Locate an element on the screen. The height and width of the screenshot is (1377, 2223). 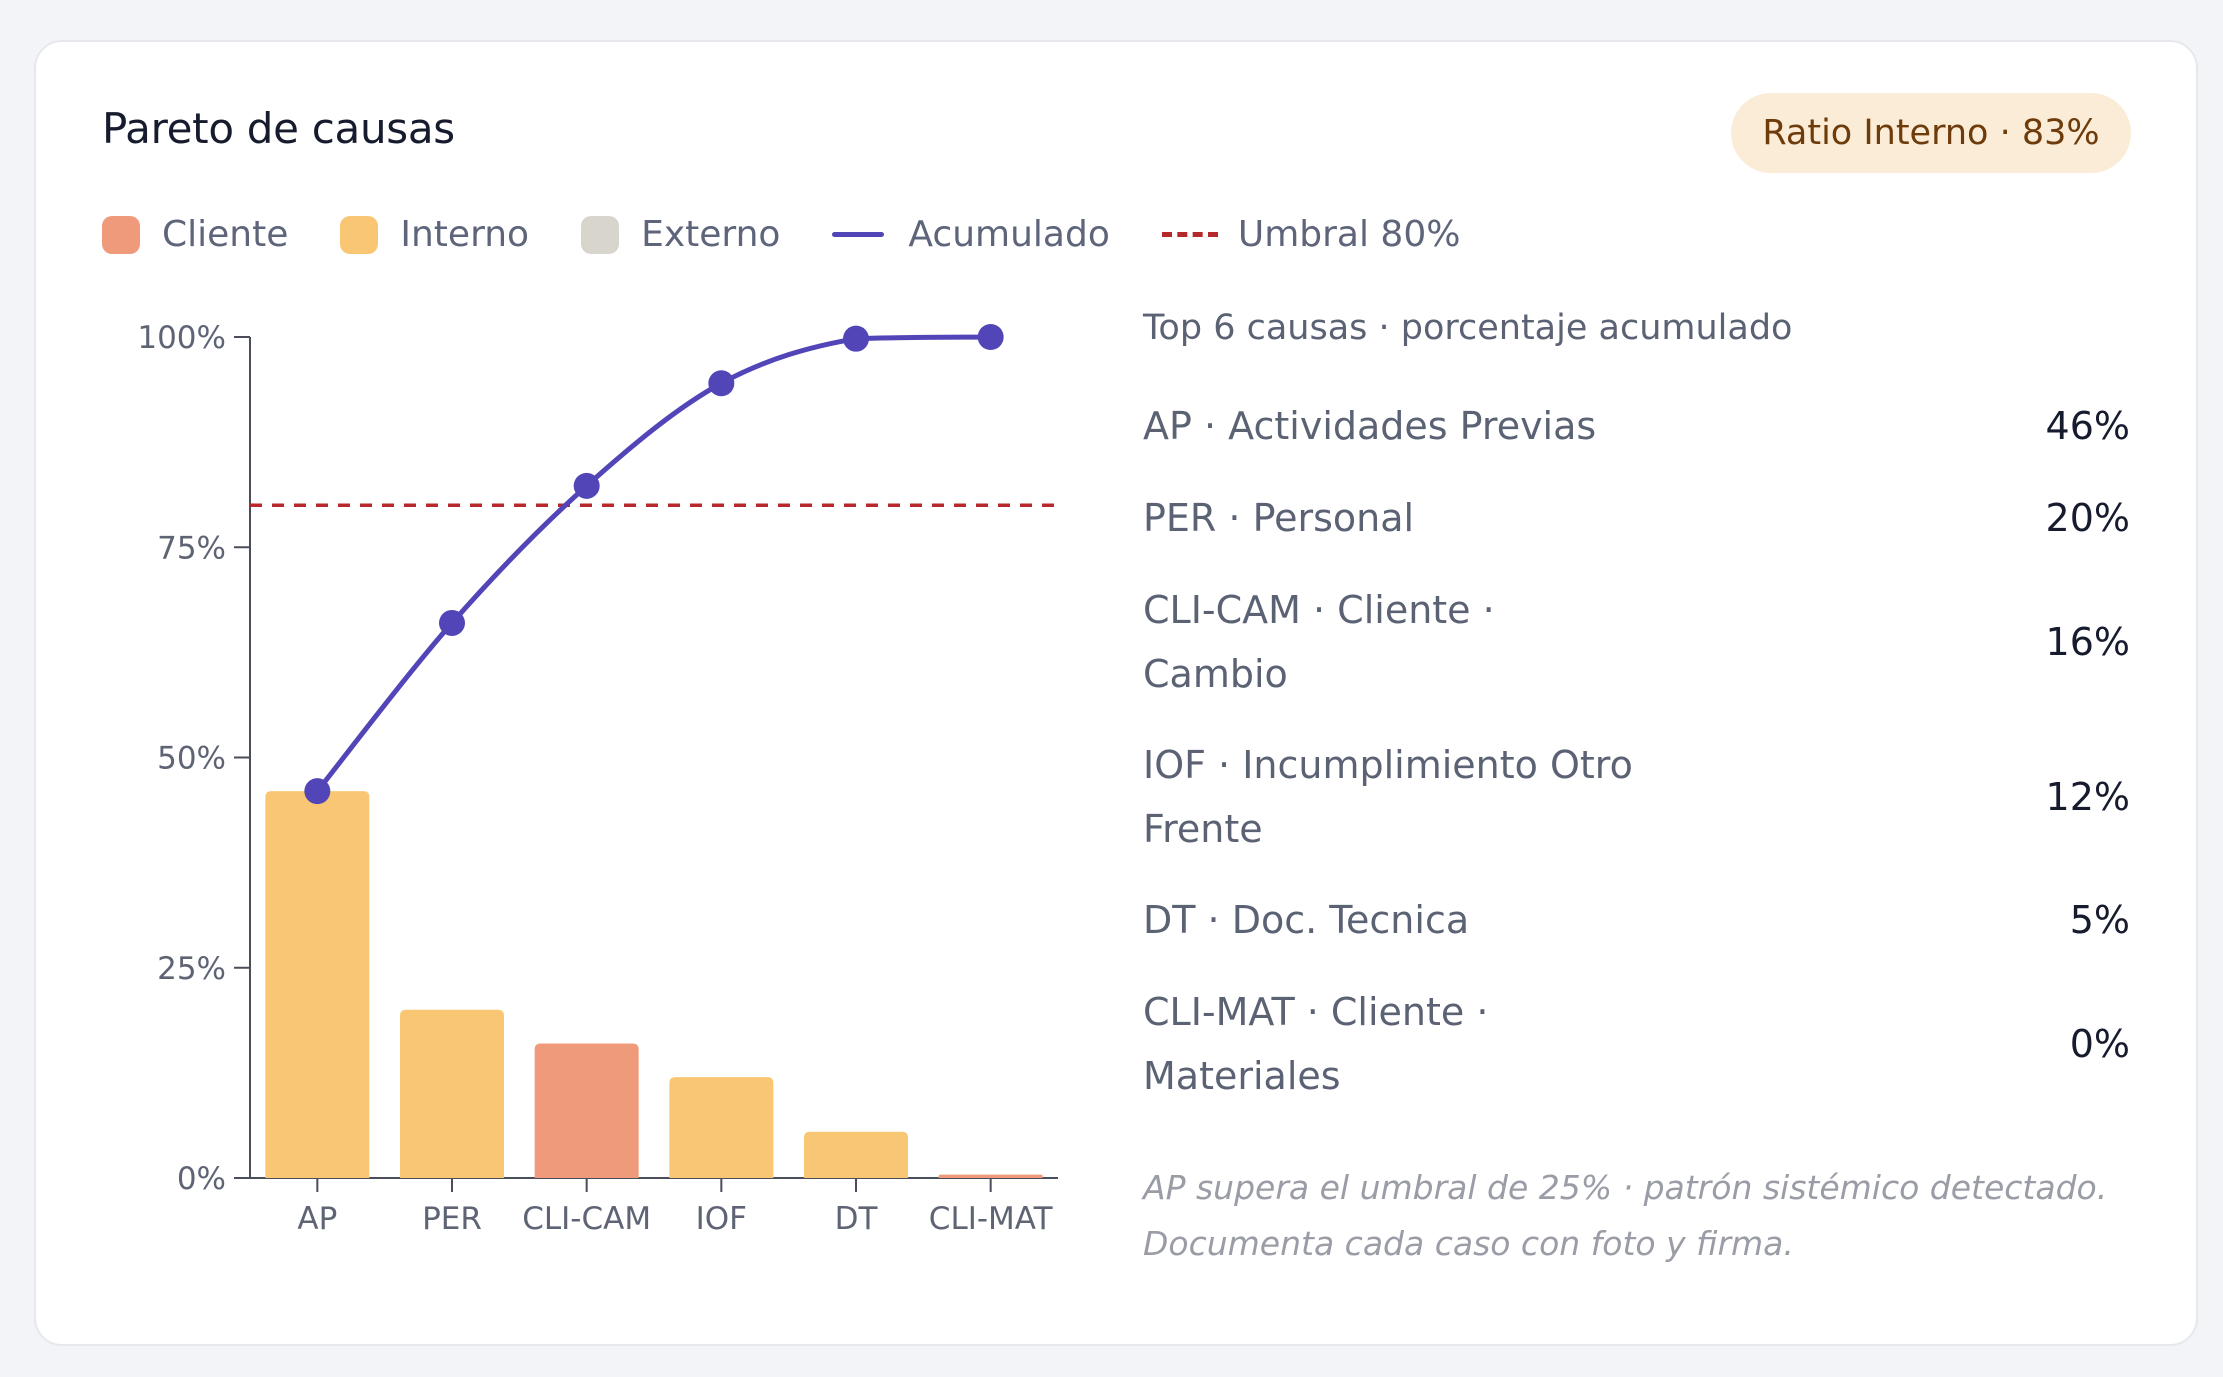
legend-item-acumulado: Acumulado is located at coordinates (971, 234).